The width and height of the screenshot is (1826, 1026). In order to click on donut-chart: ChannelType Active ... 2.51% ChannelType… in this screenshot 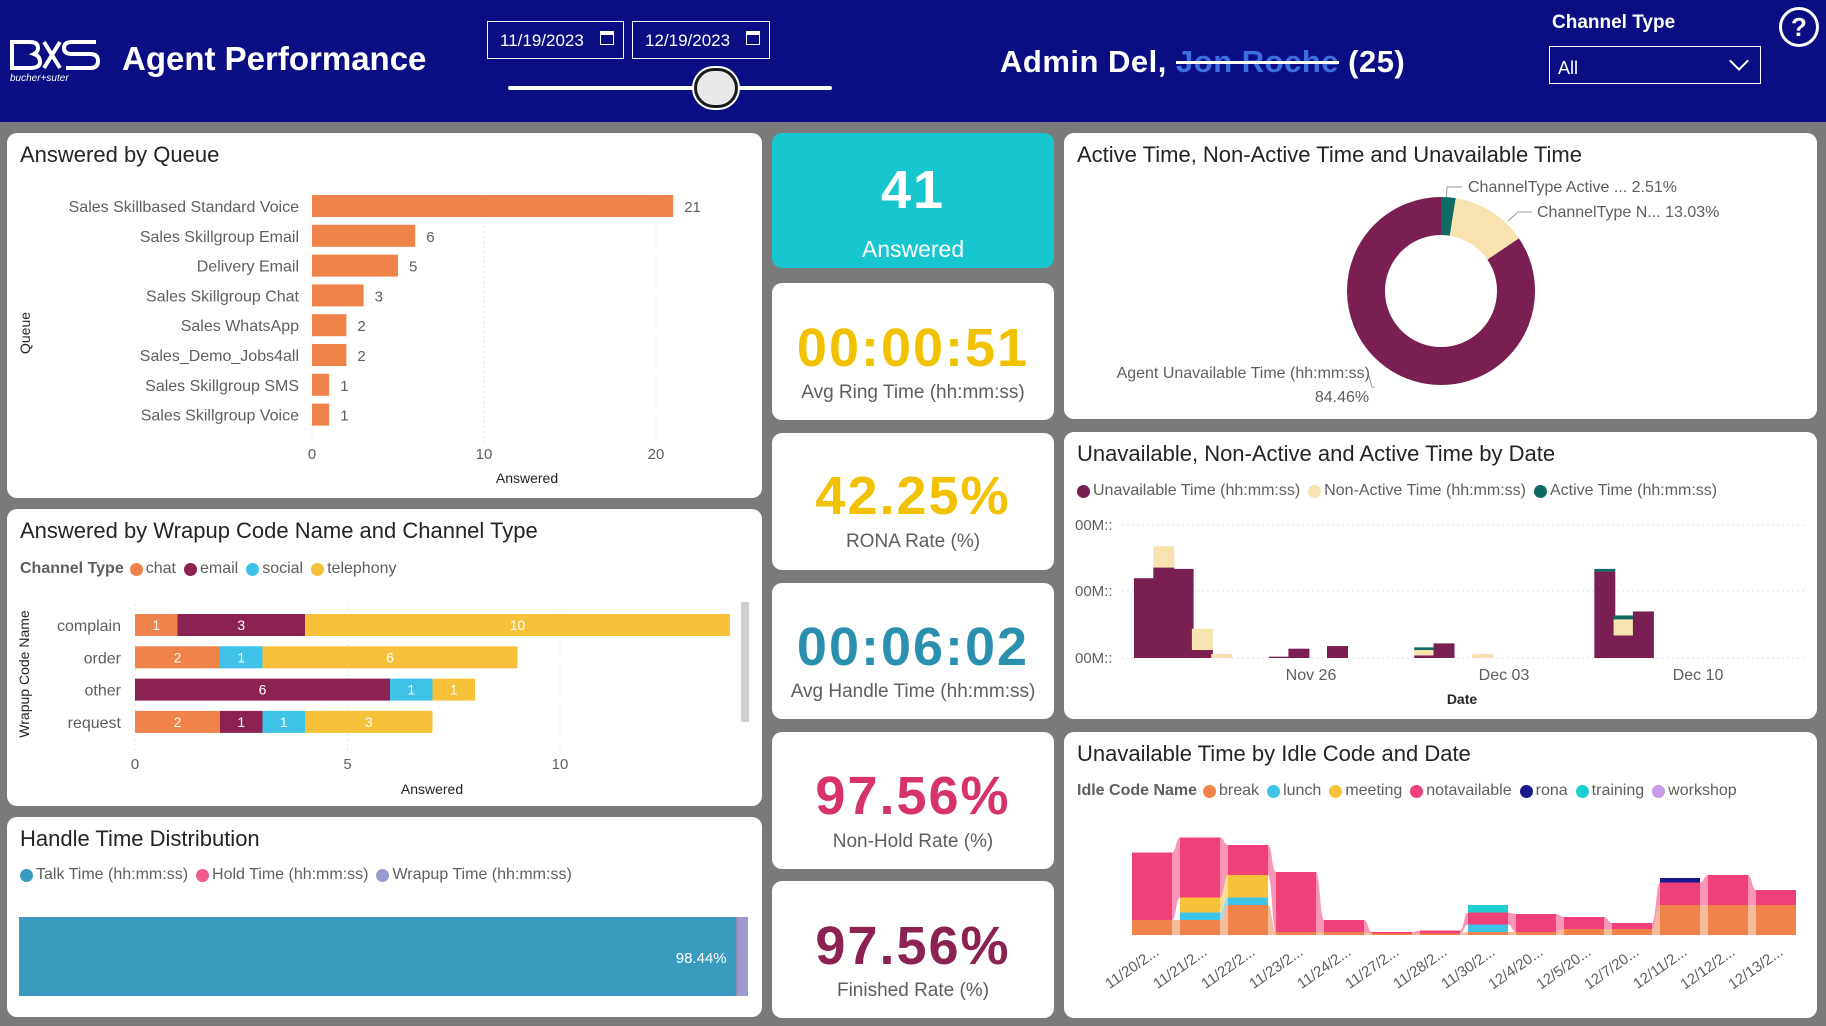, I will do `click(1418, 292)`.